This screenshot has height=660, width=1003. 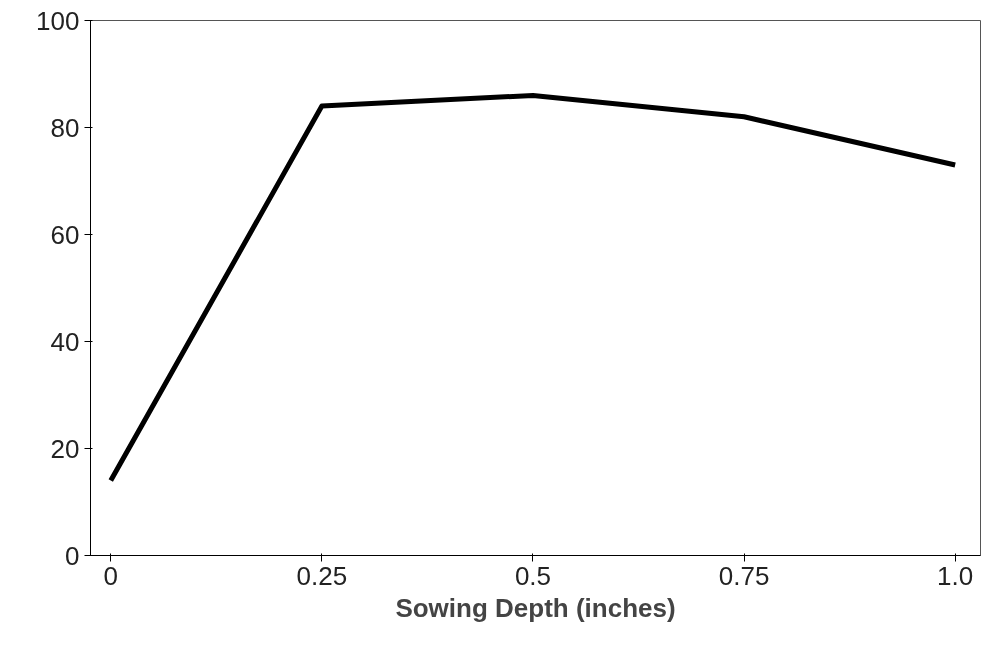 I want to click on y-tick-label: 60, so click(x=65, y=234).